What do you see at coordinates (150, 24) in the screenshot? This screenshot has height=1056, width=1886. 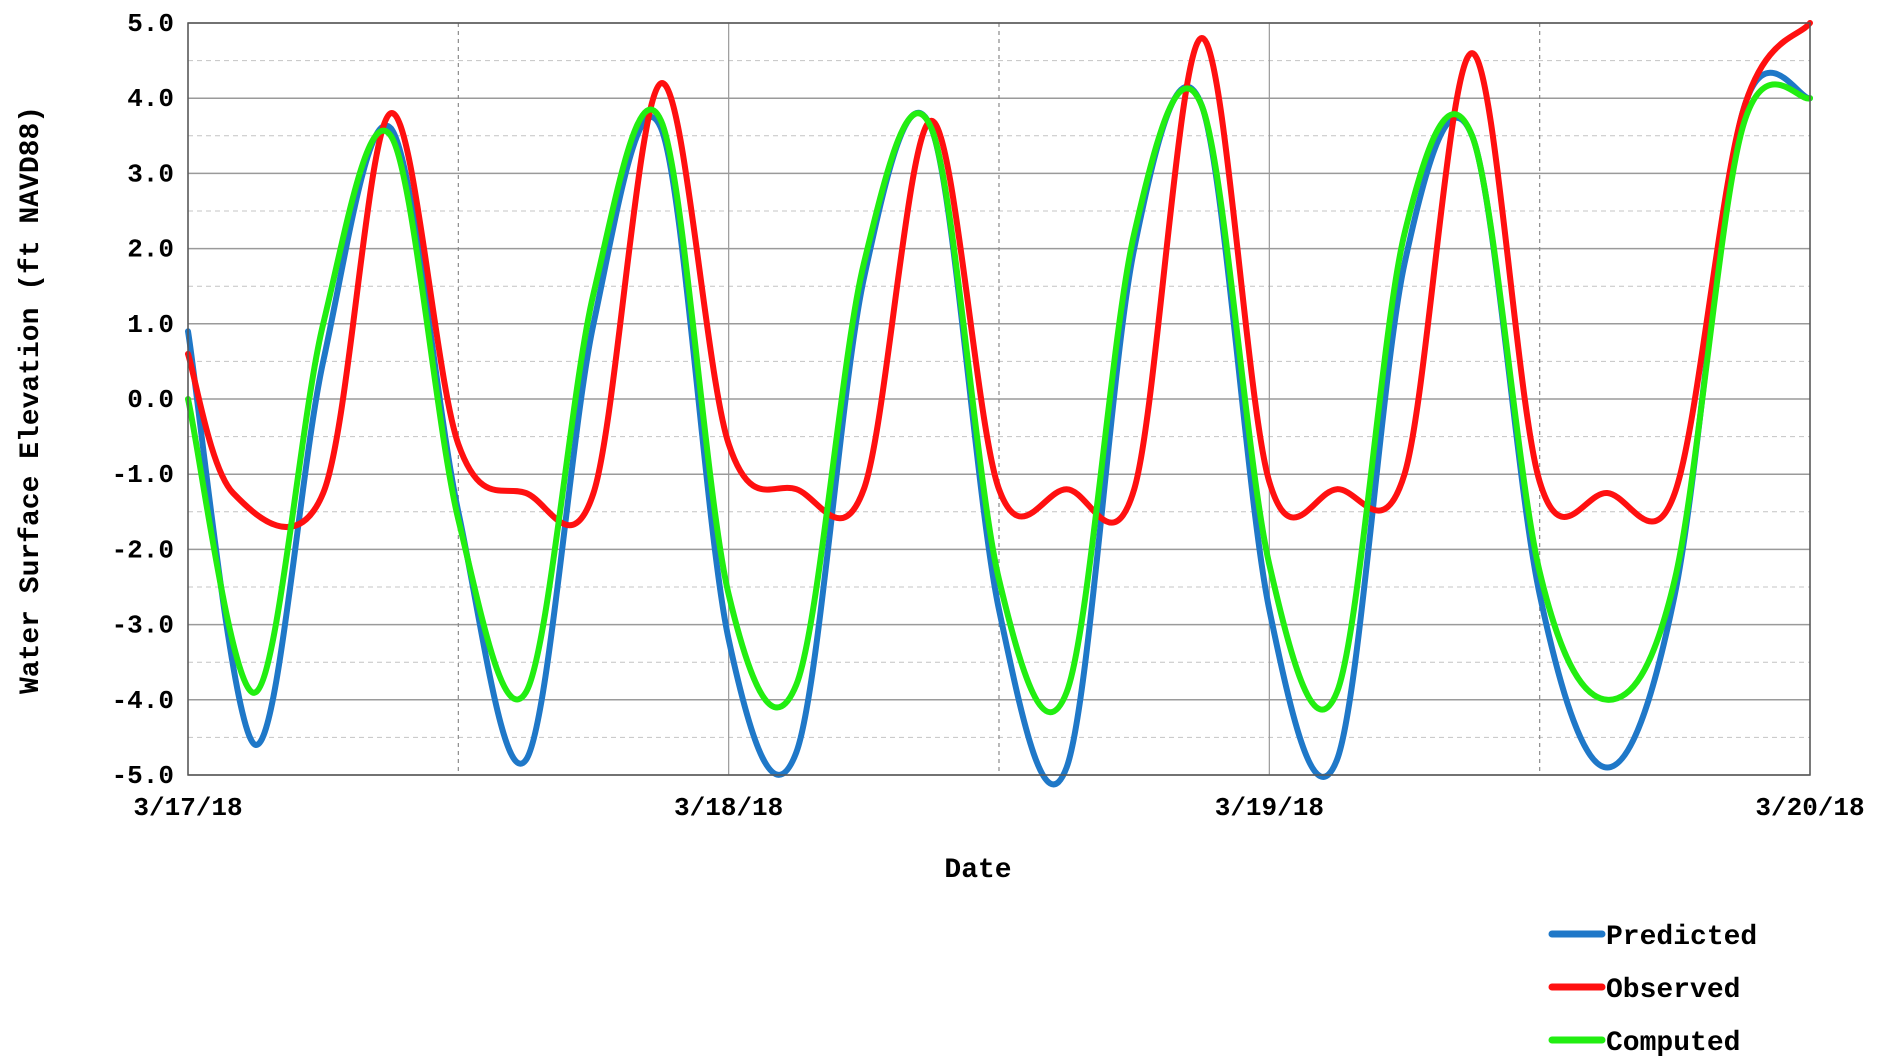 I see `y-tick-label: 5.0` at bounding box center [150, 24].